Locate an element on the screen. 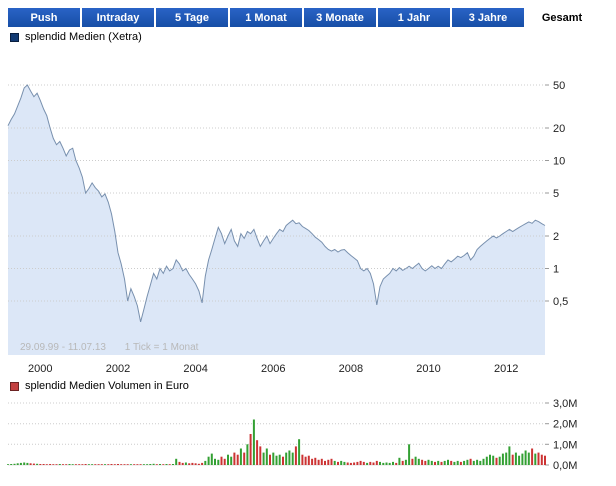 The width and height of the screenshot is (616, 486). svg-text: 2000 is located at coordinates (40, 369).